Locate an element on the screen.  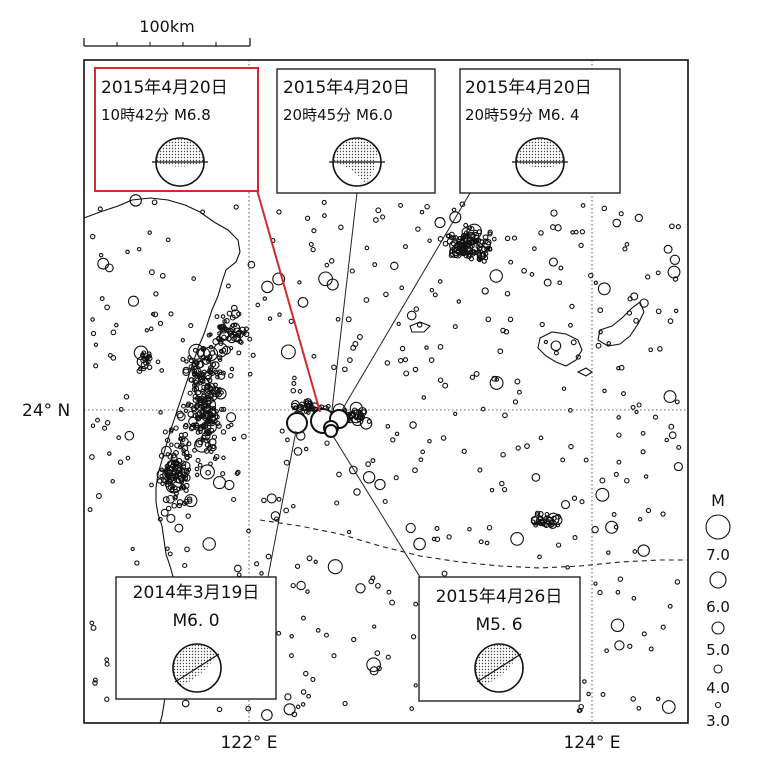
mechanism-date: 2014年3月19日 is located at coordinates (196, 593).